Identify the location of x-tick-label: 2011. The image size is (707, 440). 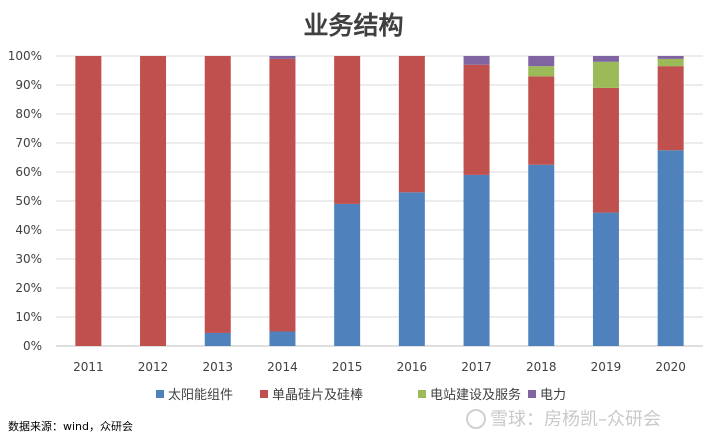
(88, 367).